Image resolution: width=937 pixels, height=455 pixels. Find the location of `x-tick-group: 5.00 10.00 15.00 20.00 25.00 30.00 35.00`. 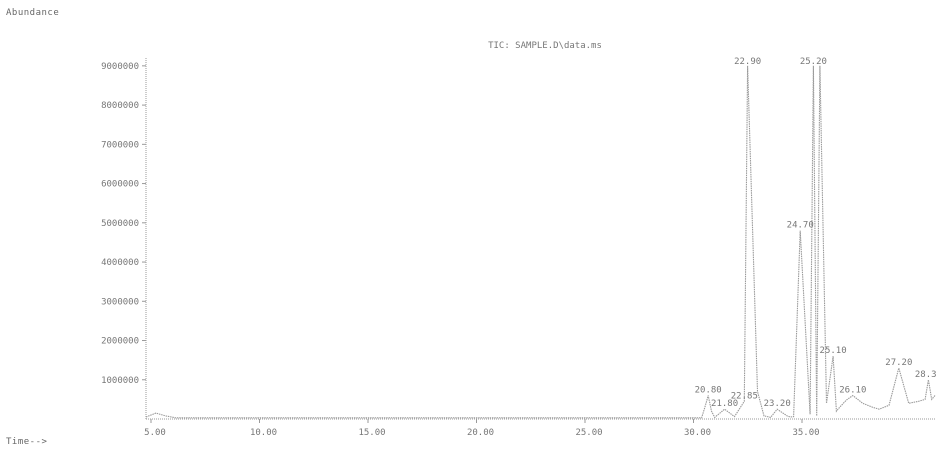

x-tick-group: 5.00 10.00 15.00 20.00 25.00 30.00 35.00 is located at coordinates (482, 428).